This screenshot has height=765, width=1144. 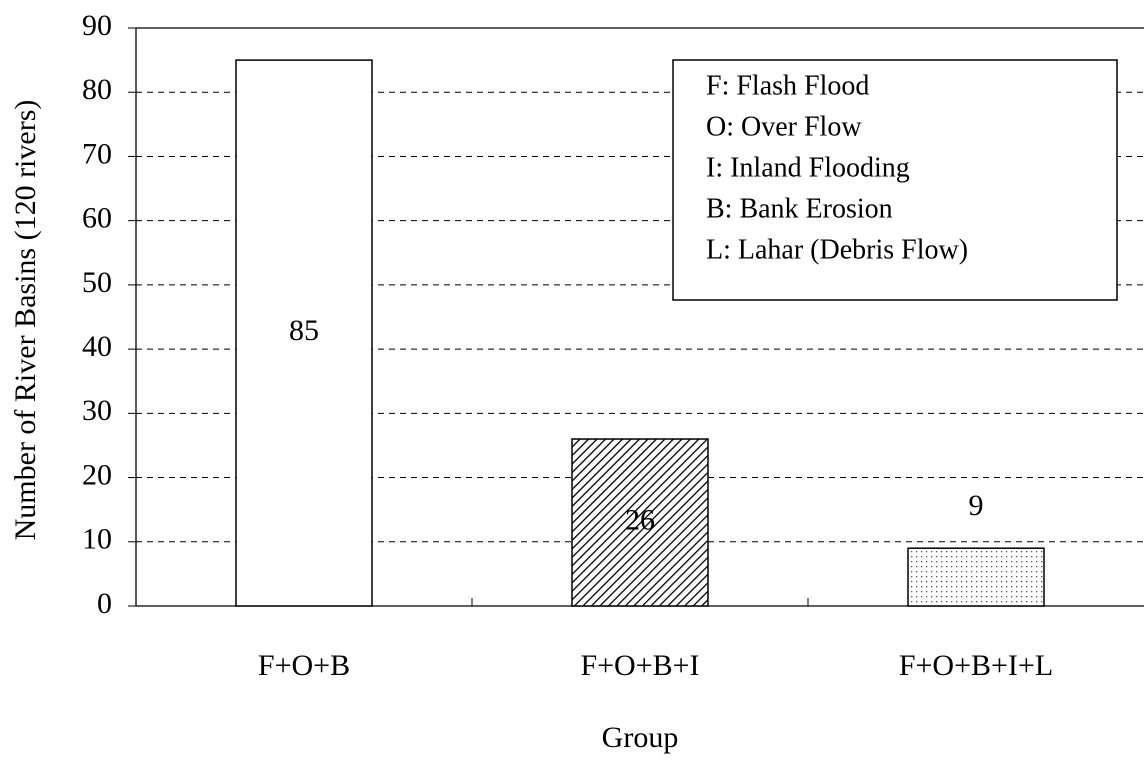 What do you see at coordinates (837, 249) in the screenshot?
I see `legend-entry: L: Lahar (Debris Flow)` at bounding box center [837, 249].